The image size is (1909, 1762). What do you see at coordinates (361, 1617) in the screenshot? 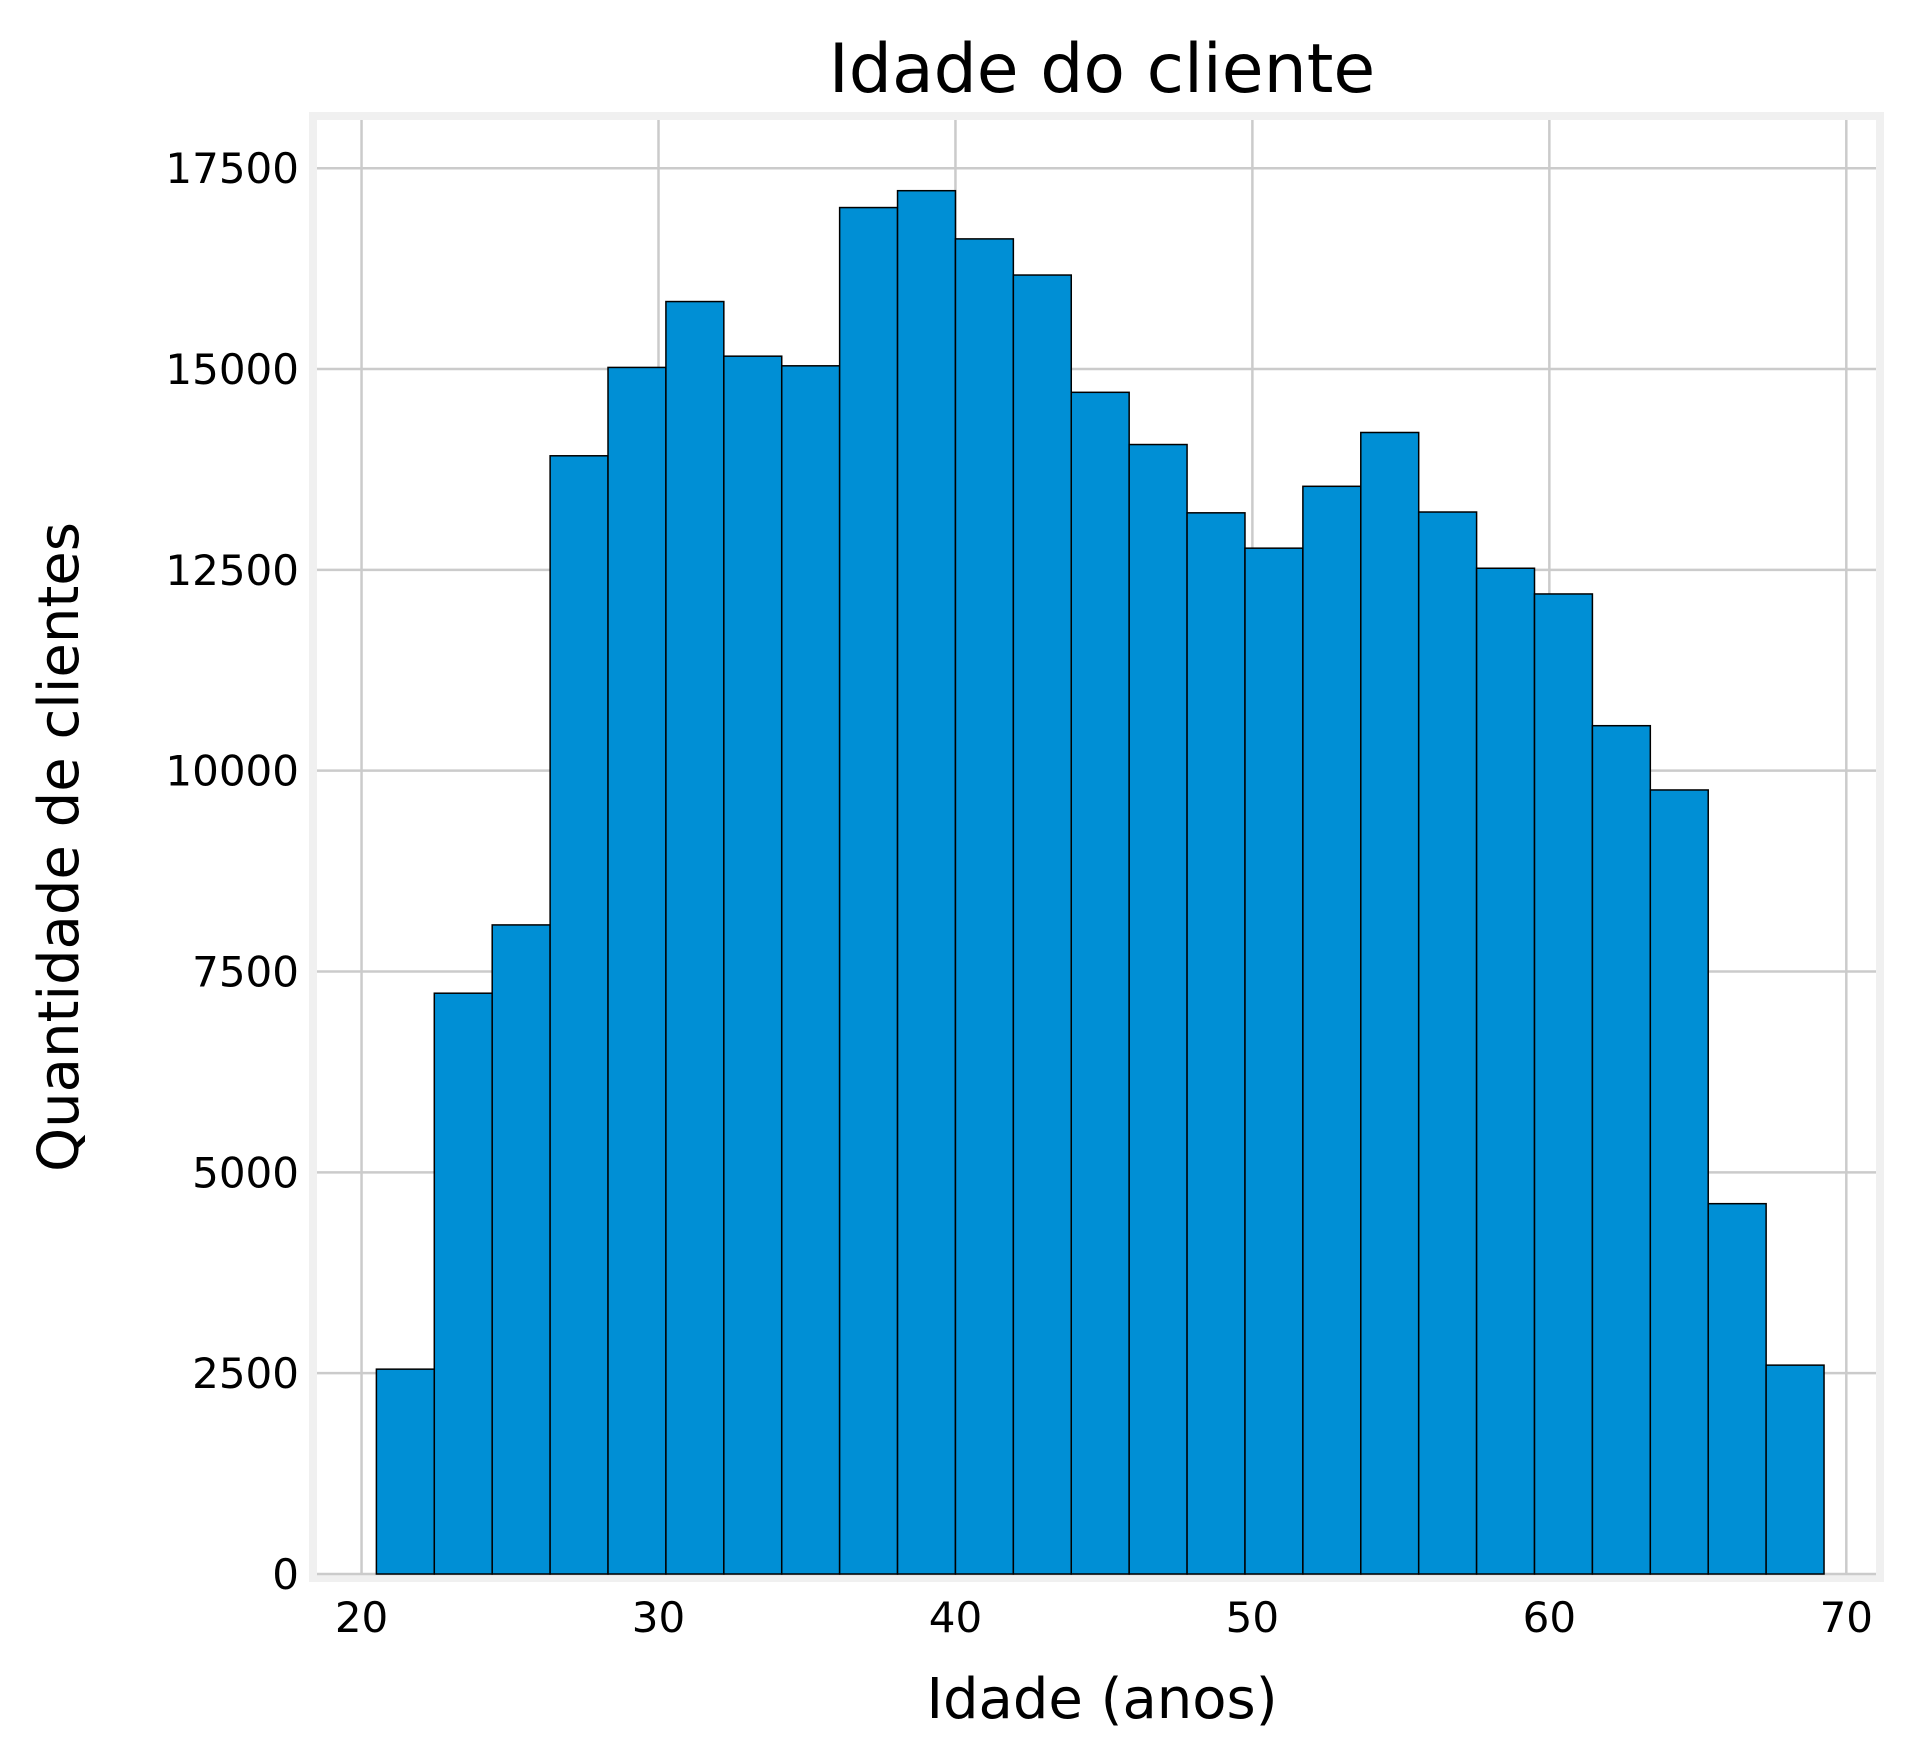
I see `x-tick-label: 20` at bounding box center [361, 1617].